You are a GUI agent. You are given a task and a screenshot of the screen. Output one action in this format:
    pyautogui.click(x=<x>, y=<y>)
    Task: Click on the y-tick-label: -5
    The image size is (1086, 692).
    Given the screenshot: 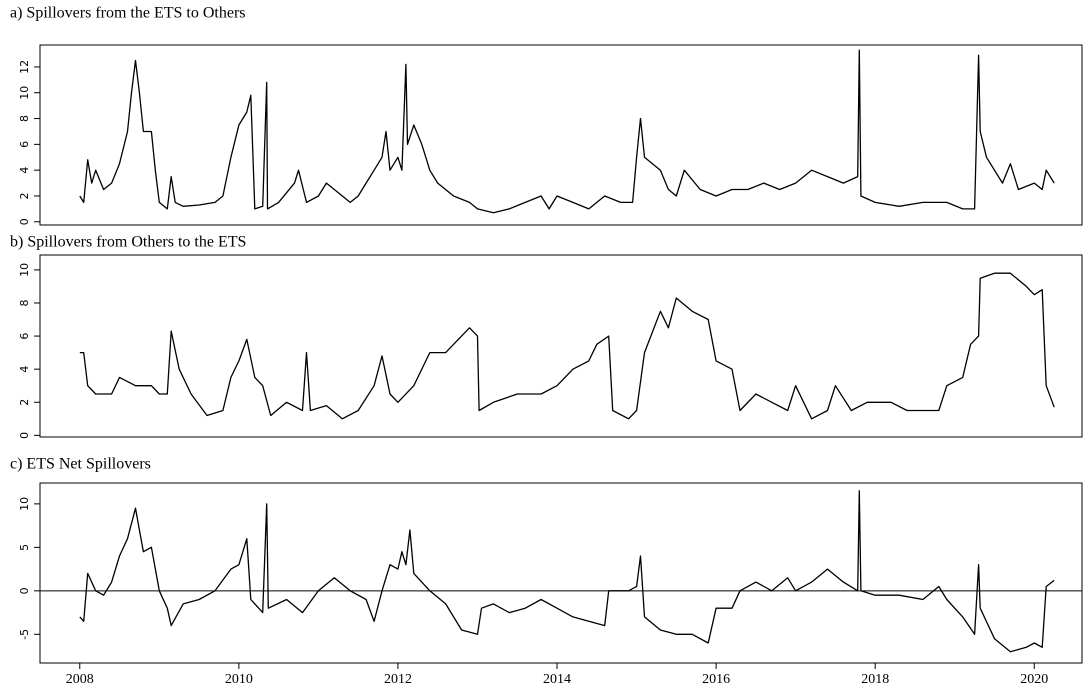 What is the action you would take?
    pyautogui.click(x=24, y=634)
    